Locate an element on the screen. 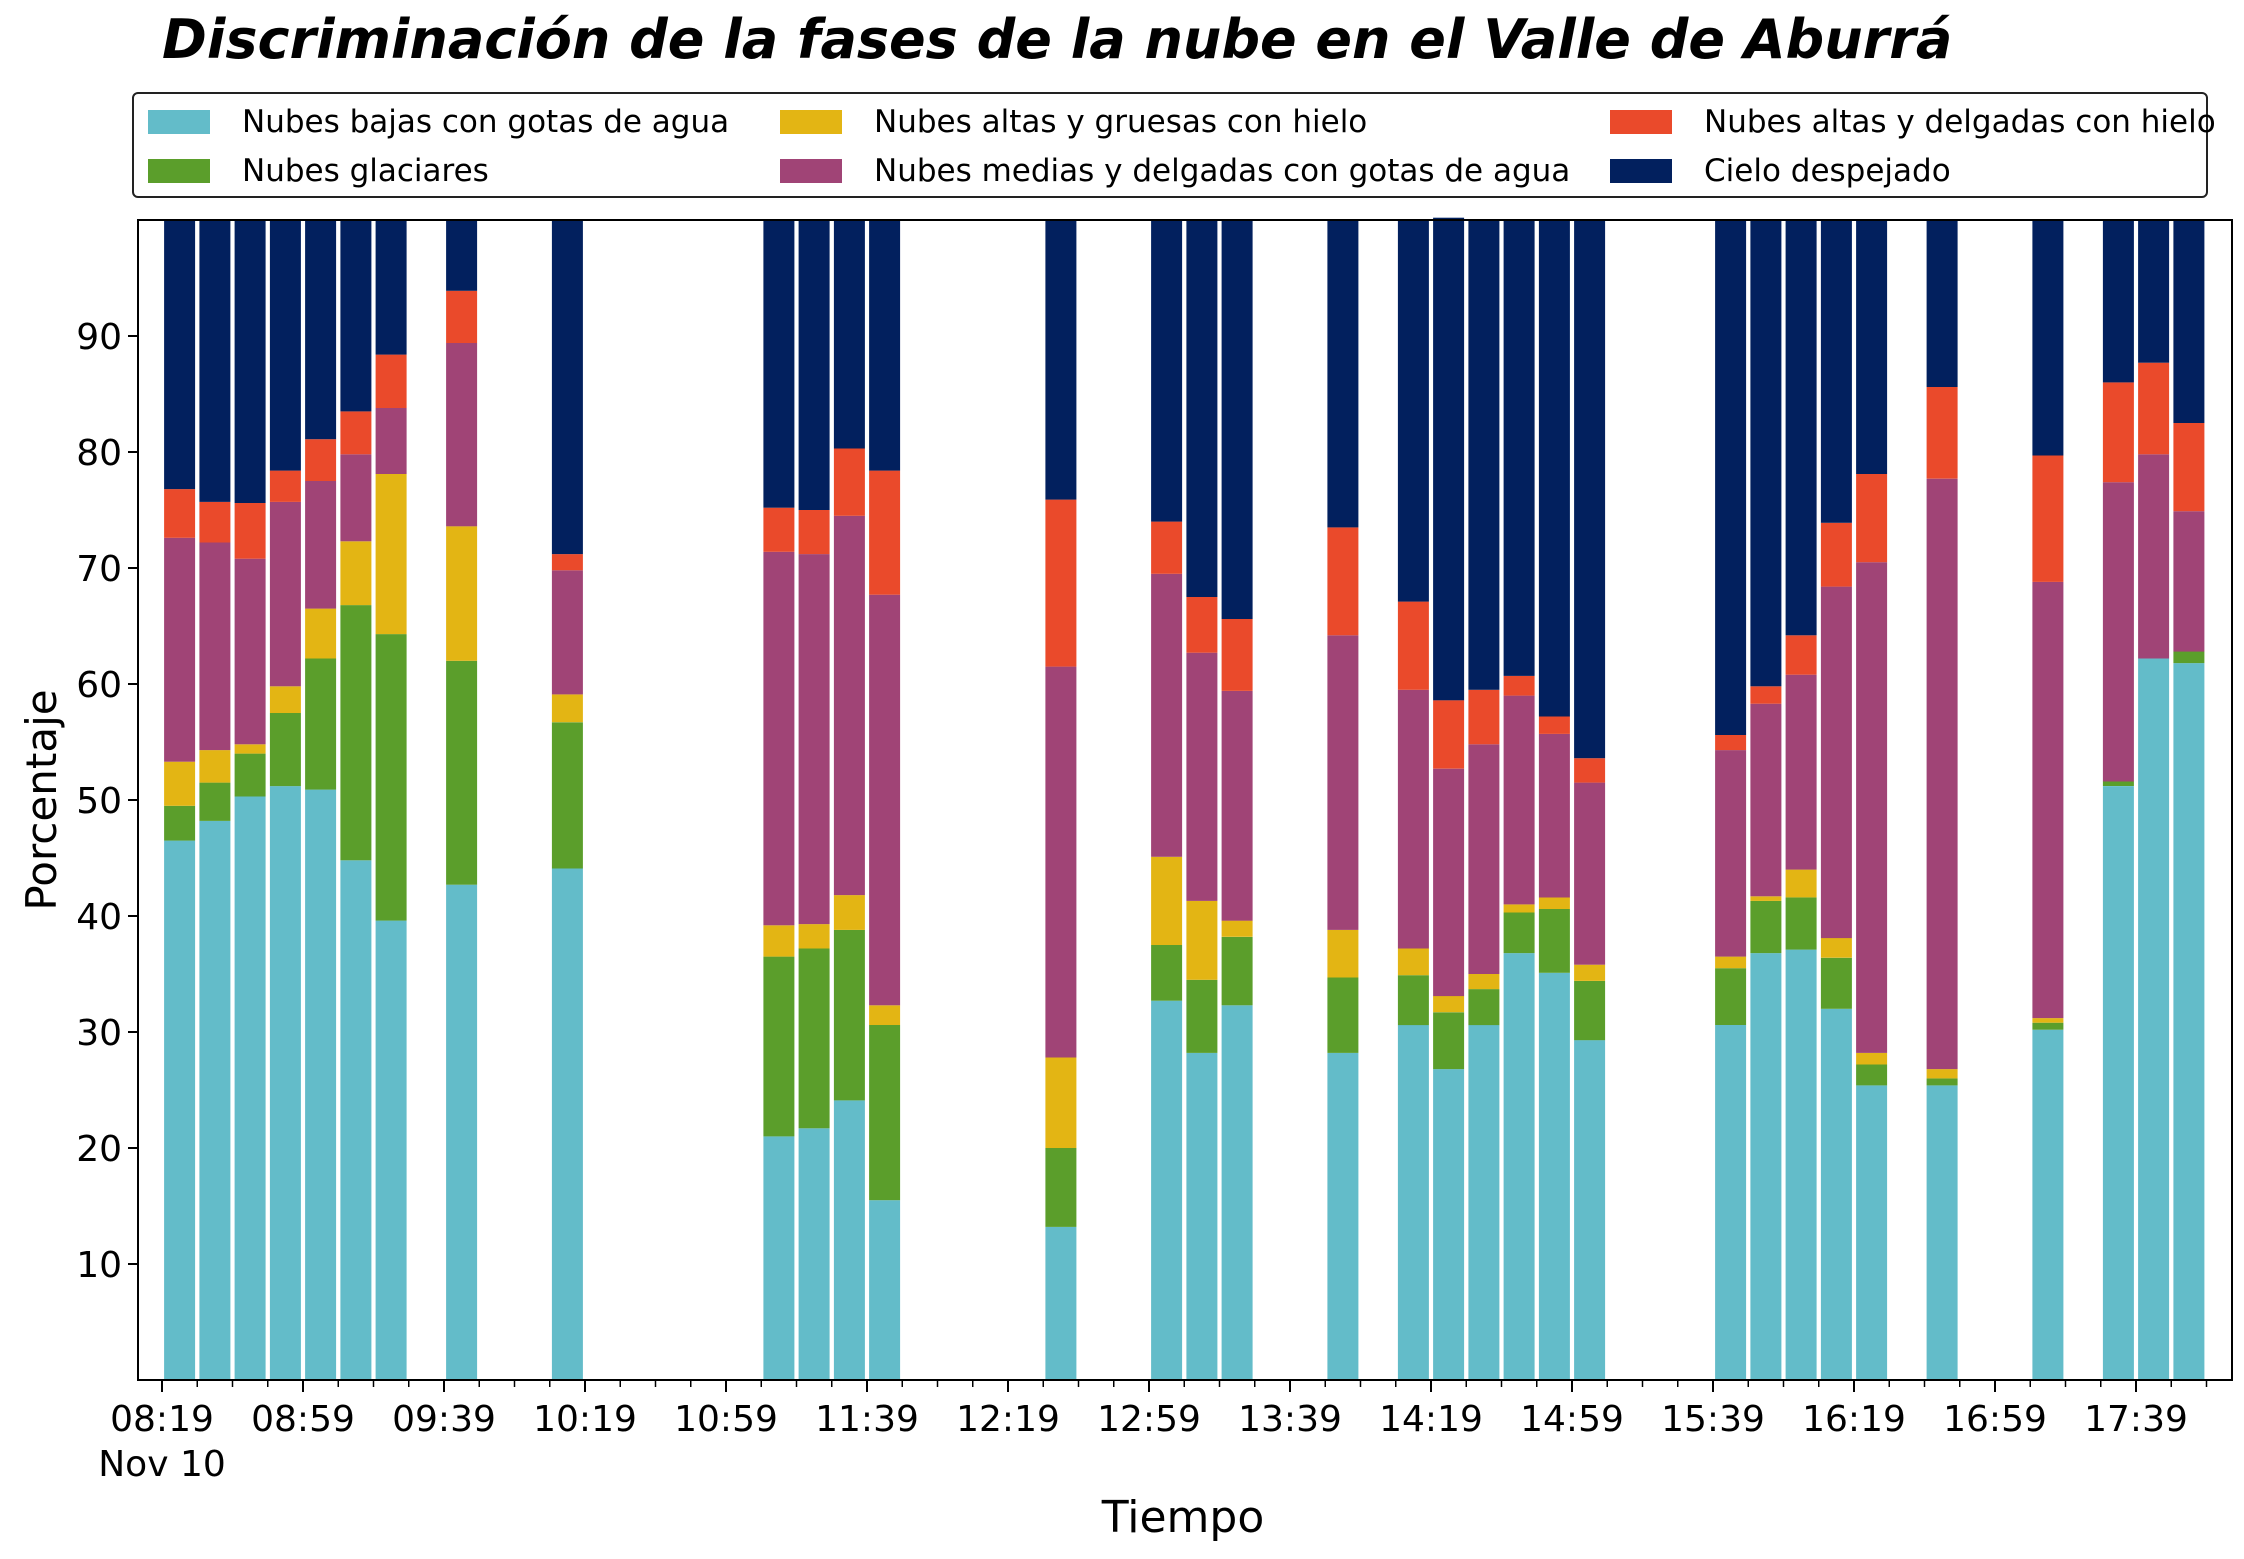 This screenshot has width=2244, height=1559. legend-label: Cielo despejado is located at coordinates (1827, 171).